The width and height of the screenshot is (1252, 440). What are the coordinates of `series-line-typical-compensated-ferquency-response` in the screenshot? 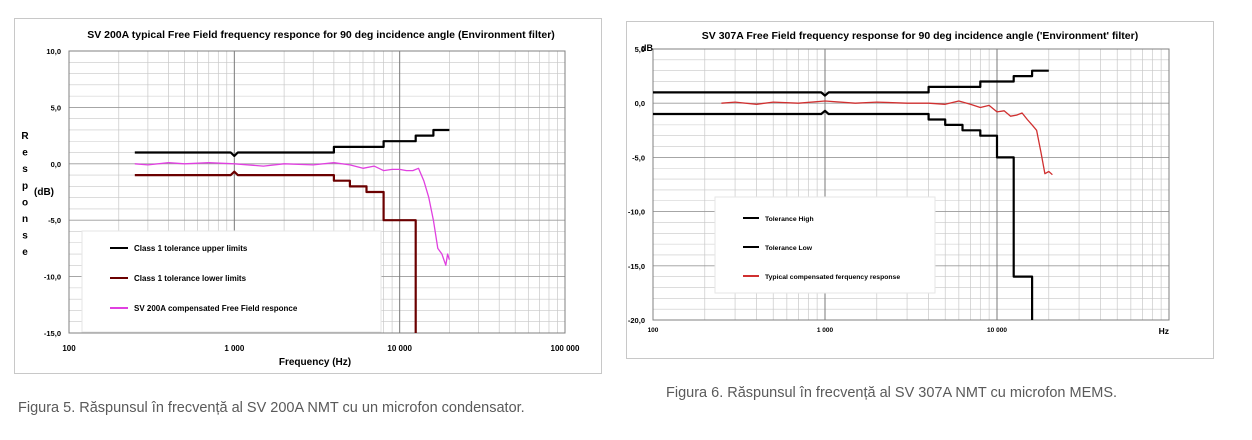 It's located at (887, 138).